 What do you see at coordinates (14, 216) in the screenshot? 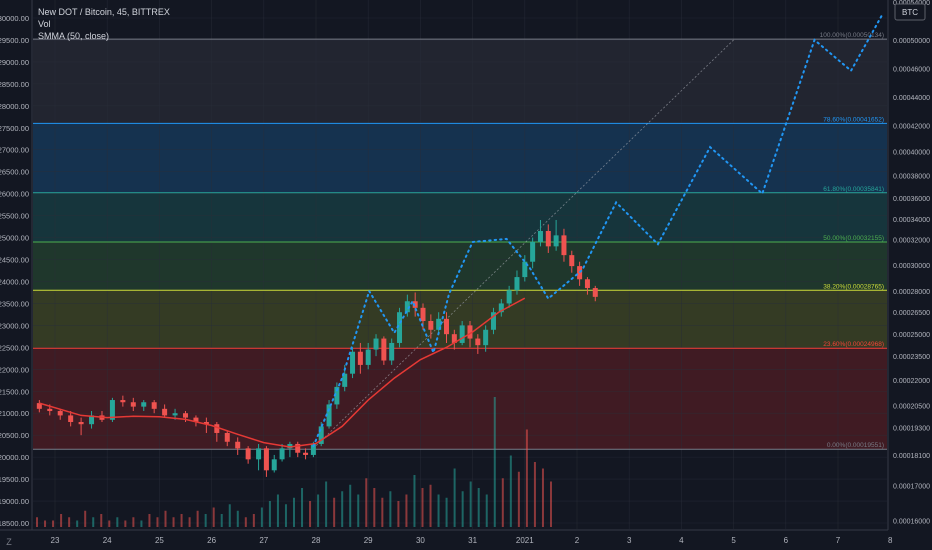
I see `left-tick-label-9: 25500.00` at bounding box center [14, 216].